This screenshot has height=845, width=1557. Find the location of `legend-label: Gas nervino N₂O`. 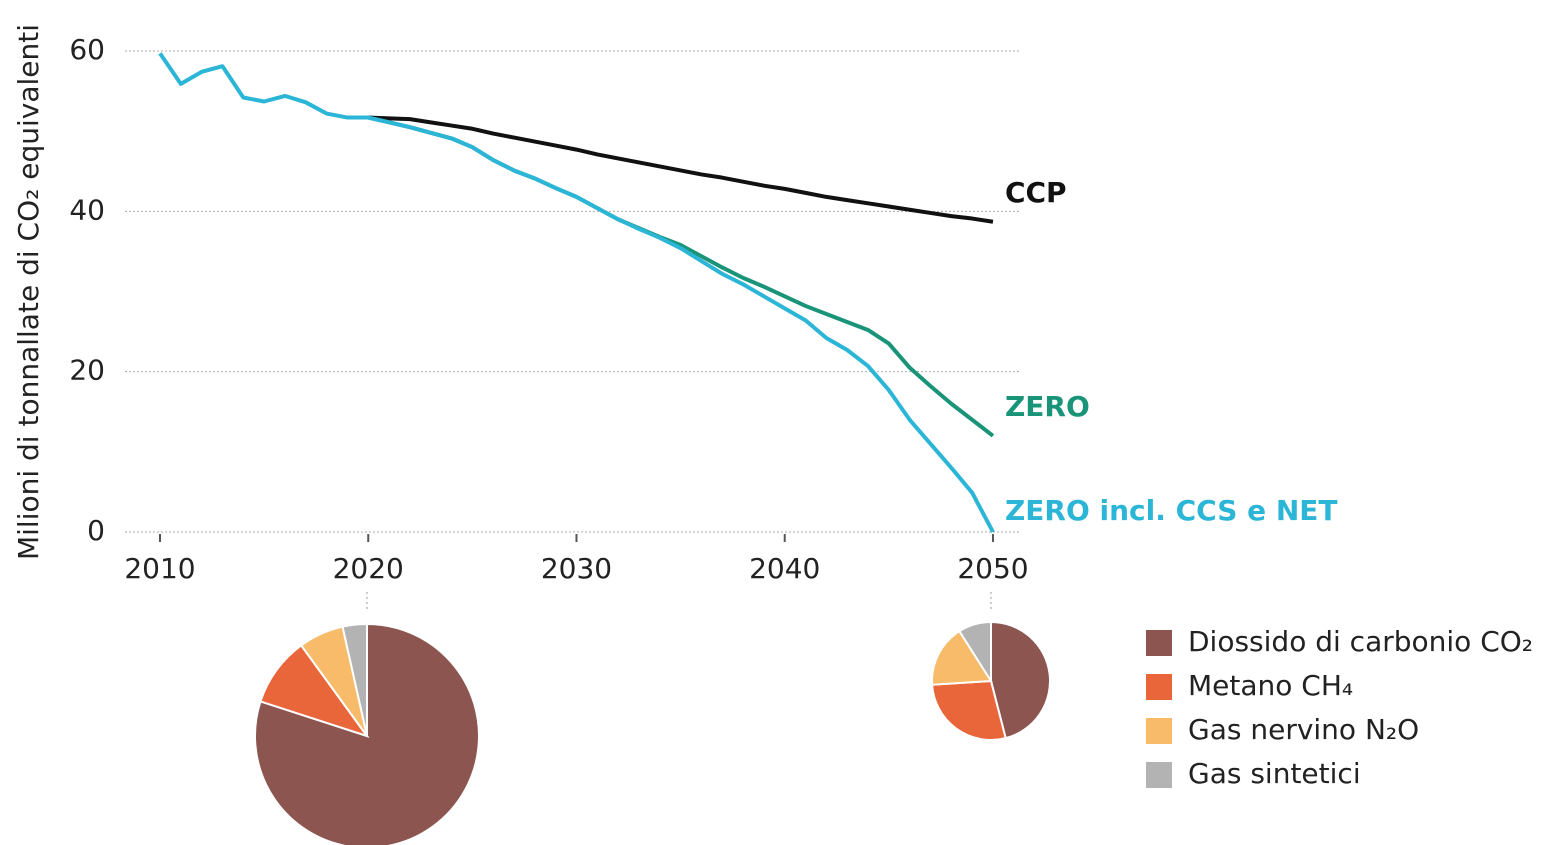

legend-label: Gas nervino N₂O is located at coordinates (1303, 729).